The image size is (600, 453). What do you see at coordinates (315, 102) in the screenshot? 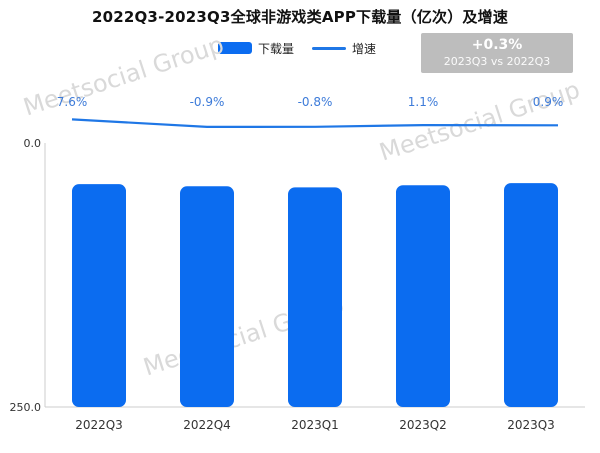
I see `growth-data-label: -0.8%` at bounding box center [315, 102].